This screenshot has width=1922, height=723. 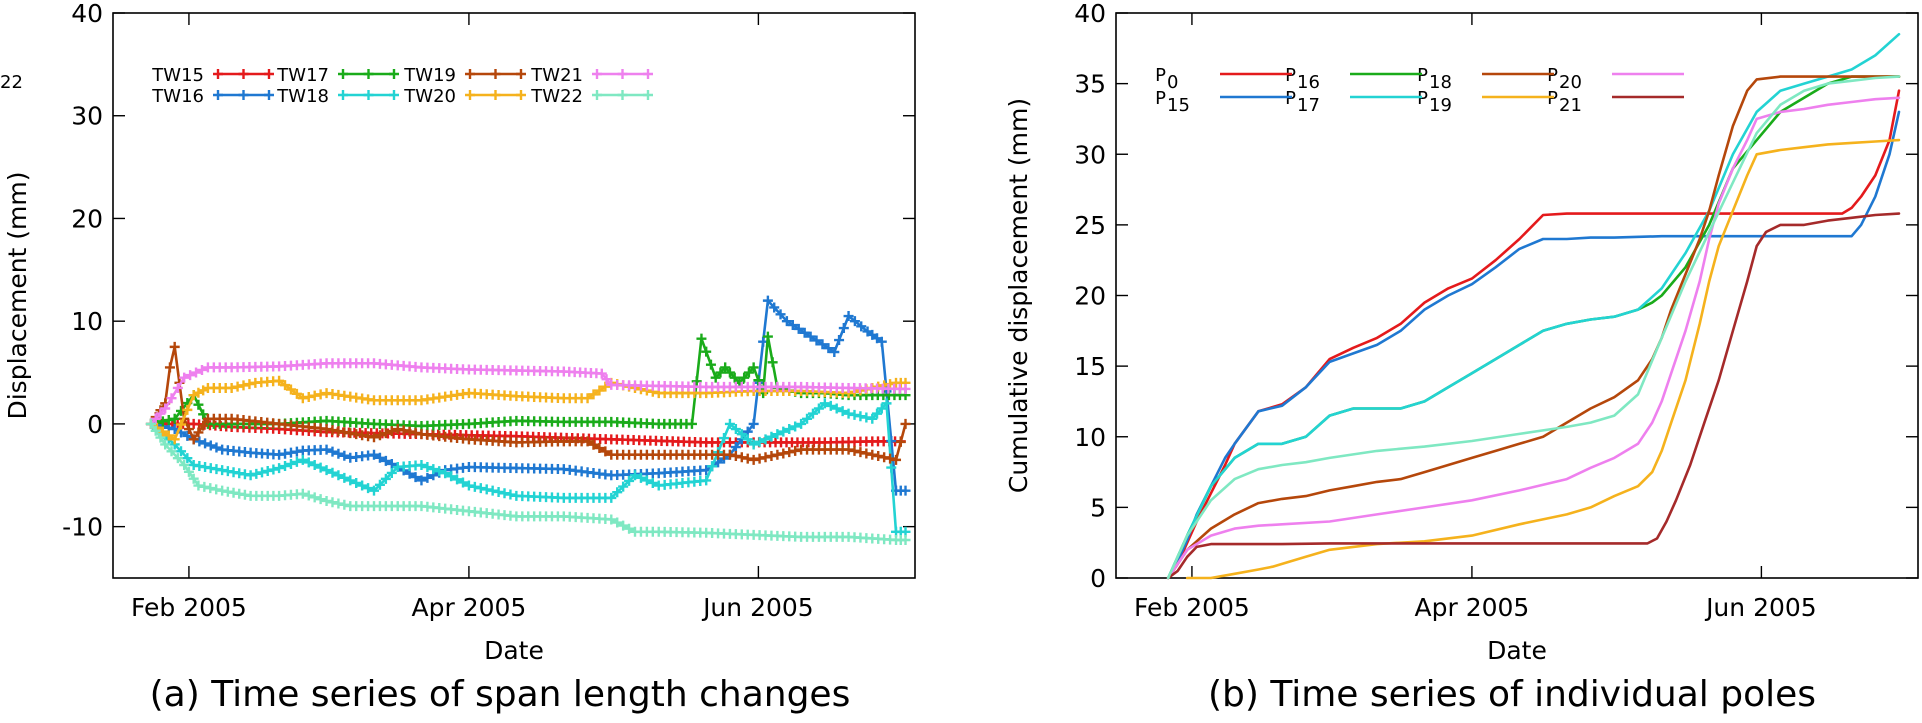 I want to click on legend-label-subscript: 21, so click(x=1570, y=105).